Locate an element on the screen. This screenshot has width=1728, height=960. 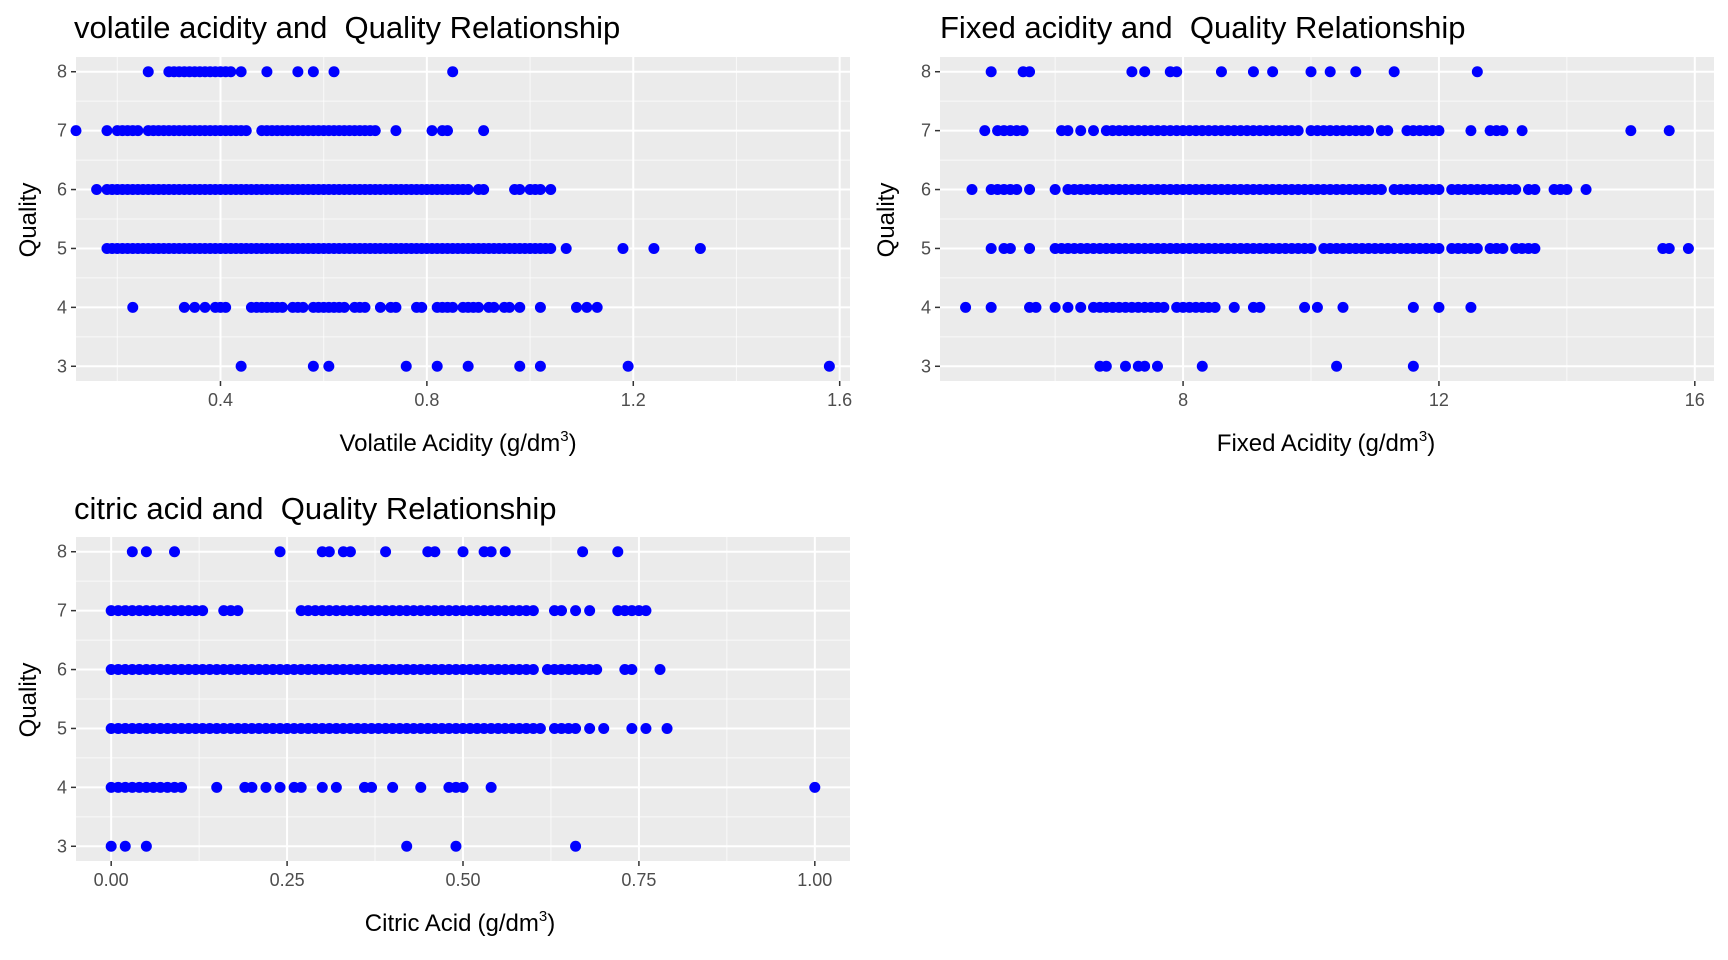
y-tick-label: 8 is located at coordinates (62, 72).